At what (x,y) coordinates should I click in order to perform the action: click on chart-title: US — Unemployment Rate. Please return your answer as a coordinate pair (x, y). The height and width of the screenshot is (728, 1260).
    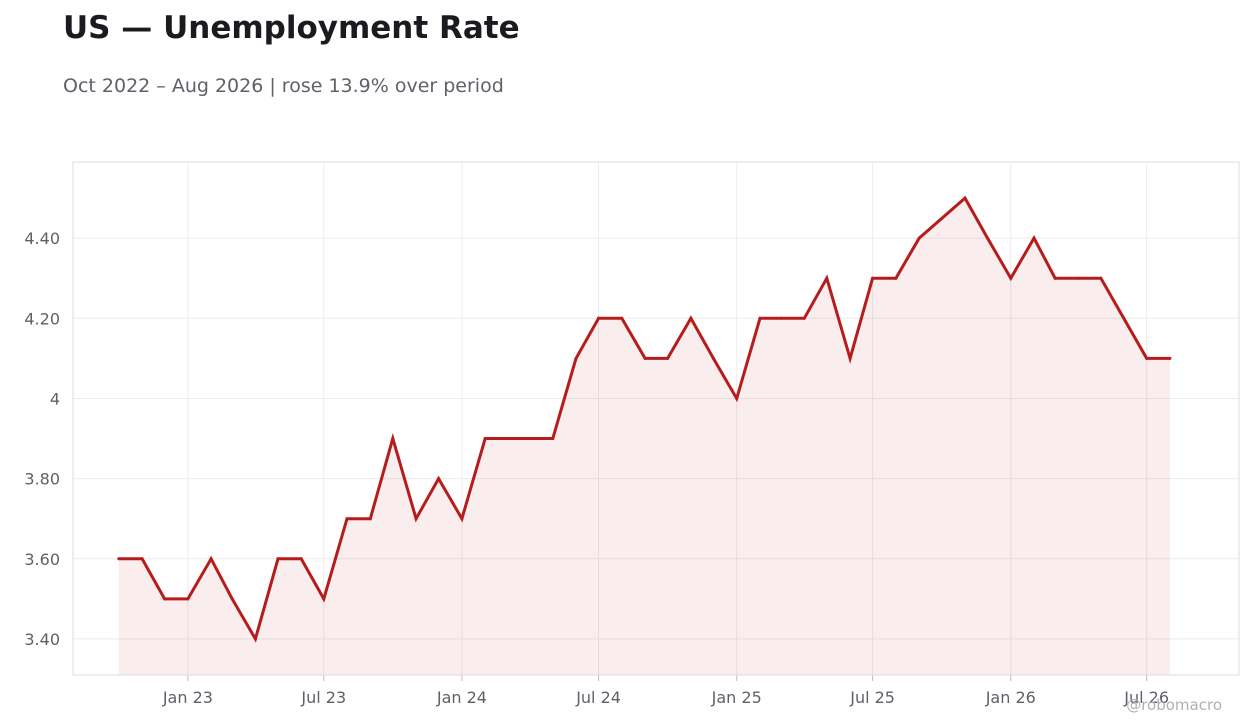
    Looking at the image, I should click on (291, 28).